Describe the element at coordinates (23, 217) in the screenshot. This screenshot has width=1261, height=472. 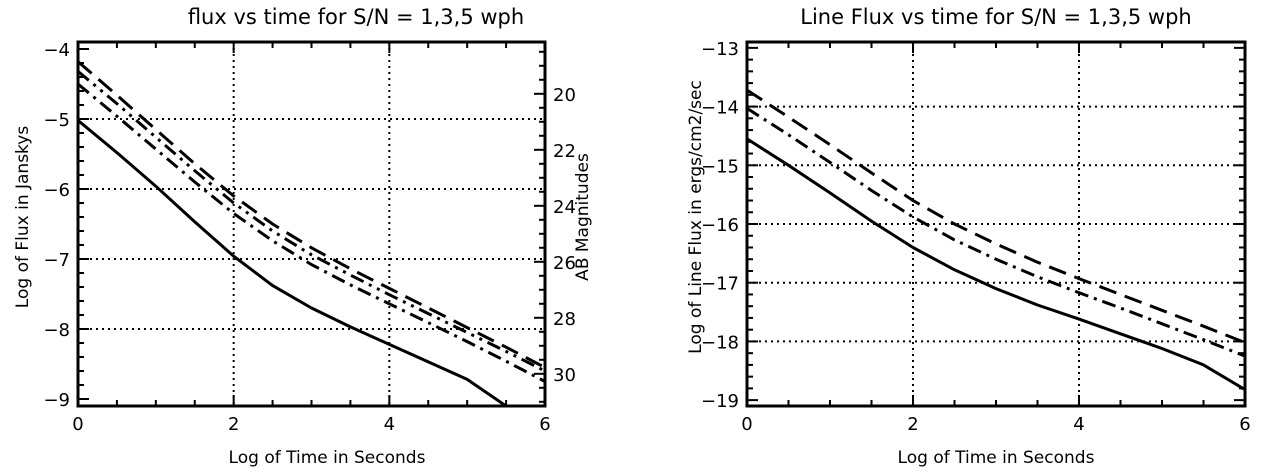
I see `y-axis-label: Log of Flux in Janskys` at that location.